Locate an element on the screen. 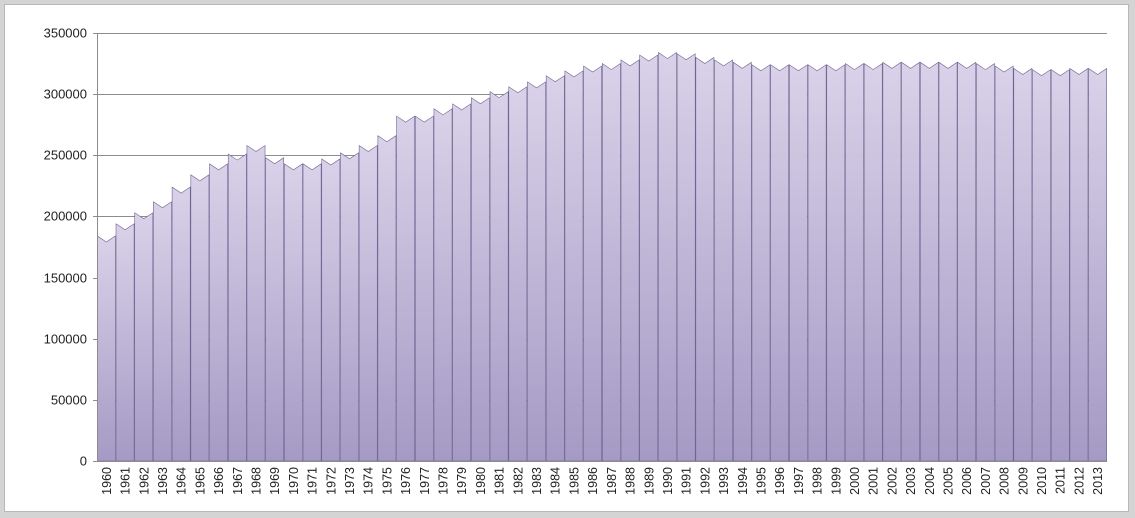 This screenshot has height=518, width=1135. bar-2010 is located at coordinates (1041, 265).